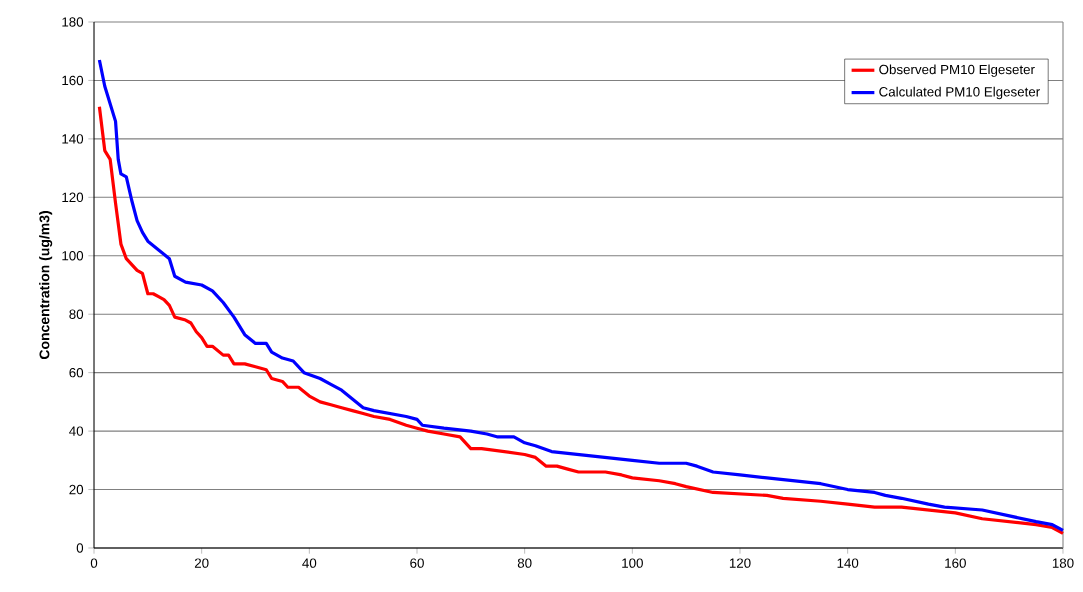 The image size is (1083, 592). What do you see at coordinates (73, 139) in the screenshot?
I see `y-tick-label: 140` at bounding box center [73, 139].